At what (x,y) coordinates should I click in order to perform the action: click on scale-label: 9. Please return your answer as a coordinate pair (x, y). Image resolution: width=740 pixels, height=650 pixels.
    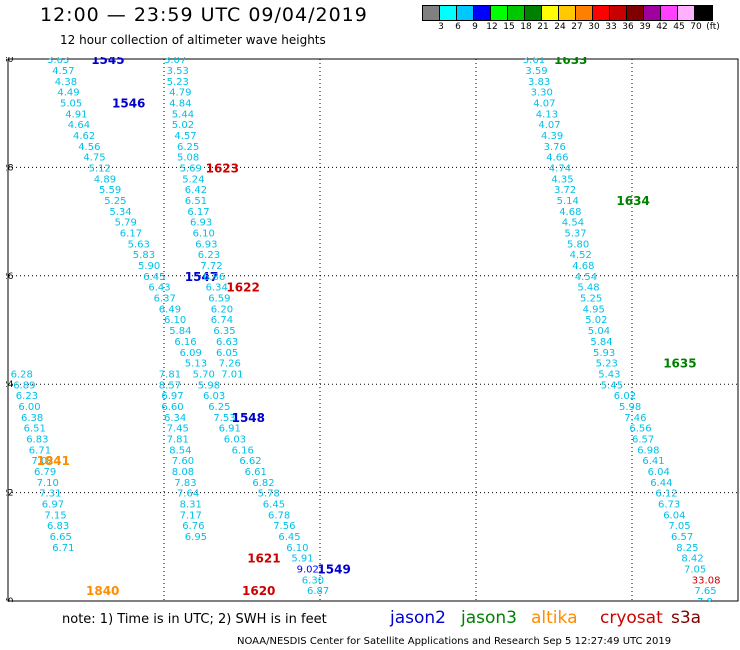
    Looking at the image, I should click on (475, 27).